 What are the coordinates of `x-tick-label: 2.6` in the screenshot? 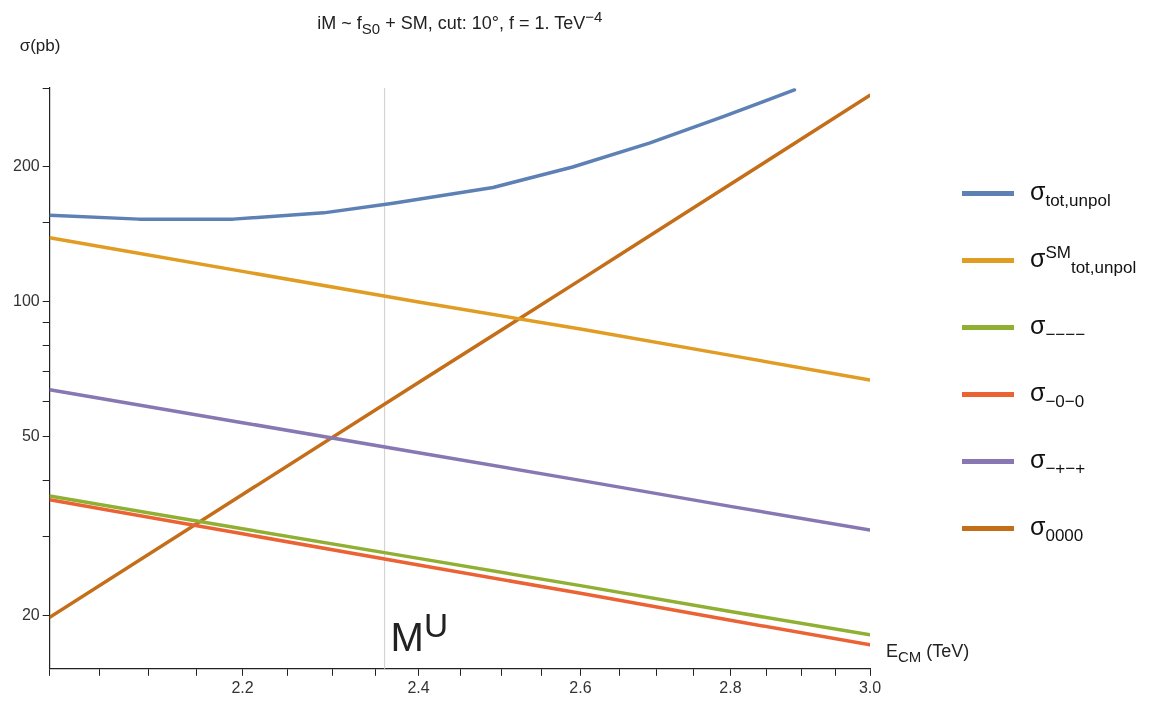 It's located at (580, 687).